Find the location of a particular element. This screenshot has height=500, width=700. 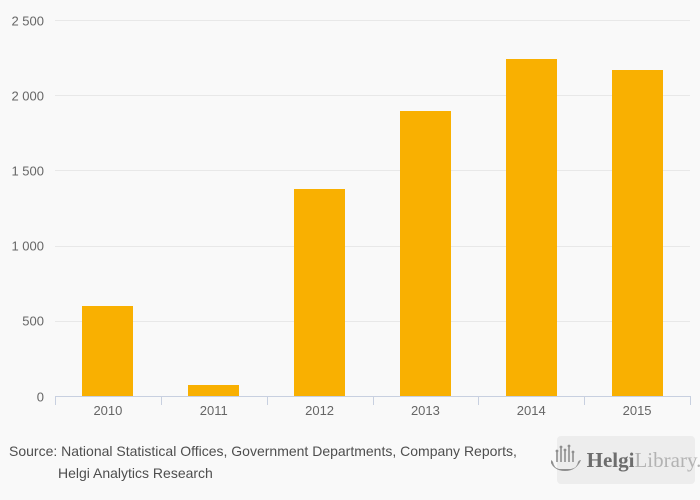

source-caption-line2: Helgi Analytics Research is located at coordinates (135, 473).